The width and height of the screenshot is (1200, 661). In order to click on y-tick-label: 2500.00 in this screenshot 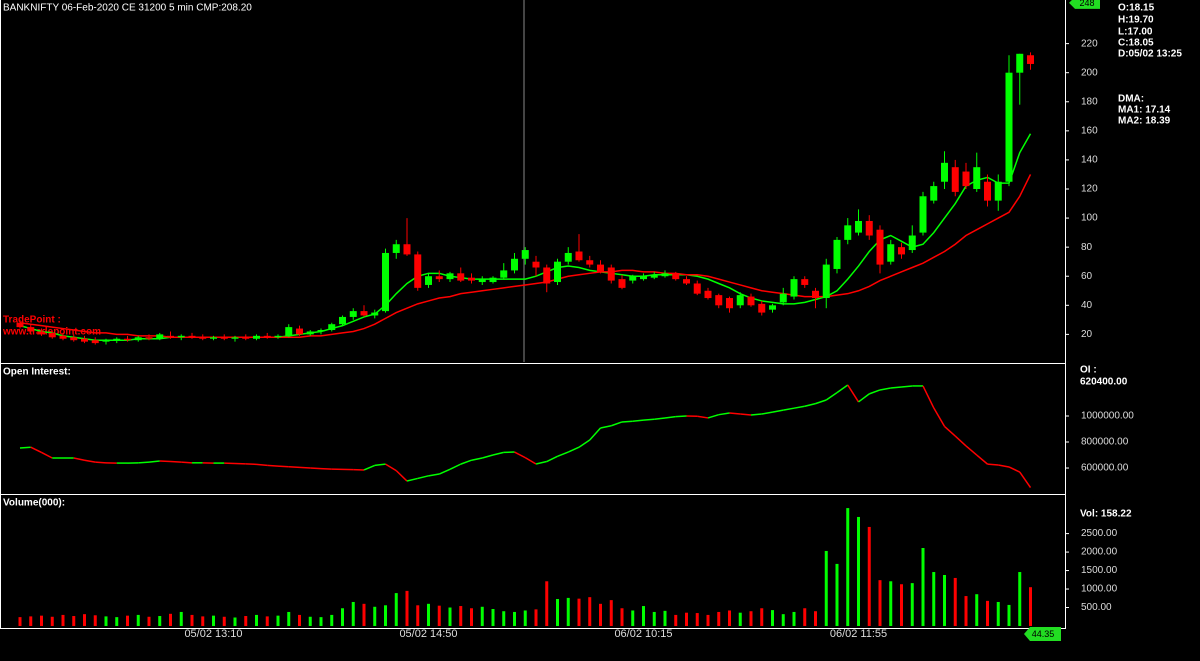, I will do `click(1099, 533)`.